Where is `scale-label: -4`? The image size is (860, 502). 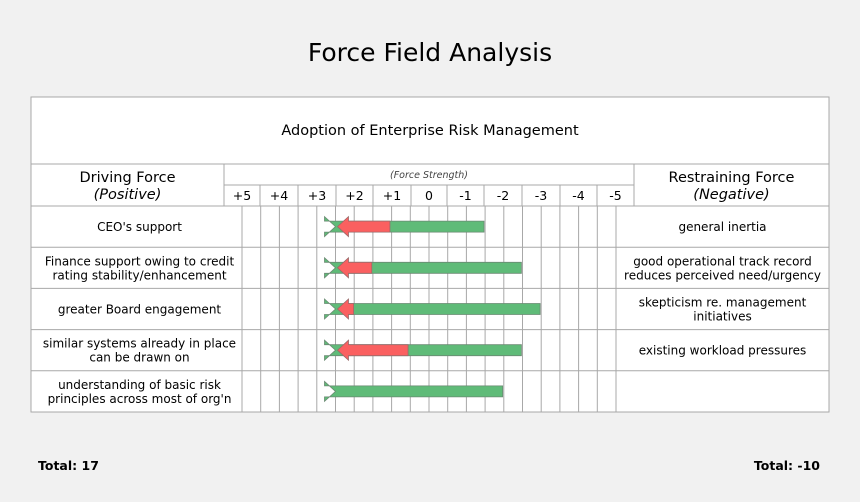
scale-label: -4 is located at coordinates (578, 195).